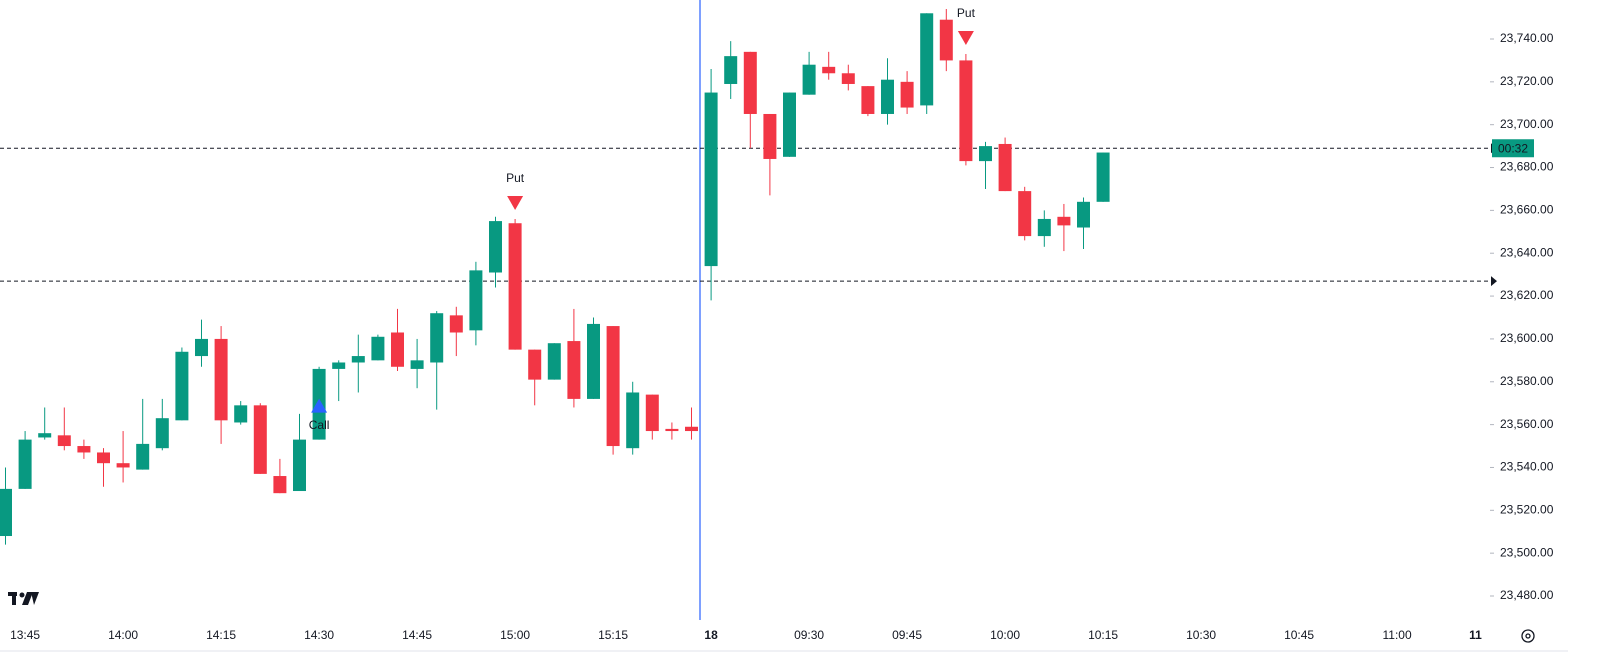  What do you see at coordinates (1527, 295) in the screenshot?
I see `y-tick-label: 23,620.00` at bounding box center [1527, 295].